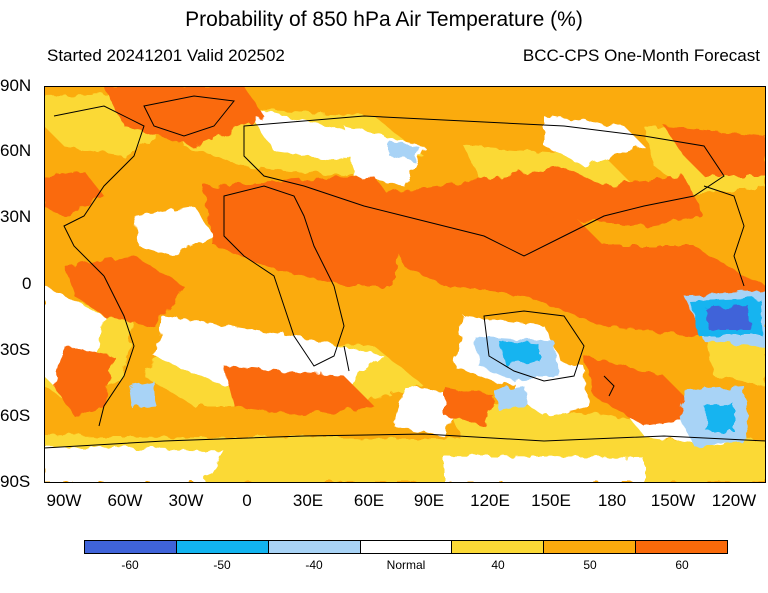  What do you see at coordinates (166, 55) in the screenshot?
I see `forecast-dates: Started 20241201 Valid 202502` at bounding box center [166, 55].